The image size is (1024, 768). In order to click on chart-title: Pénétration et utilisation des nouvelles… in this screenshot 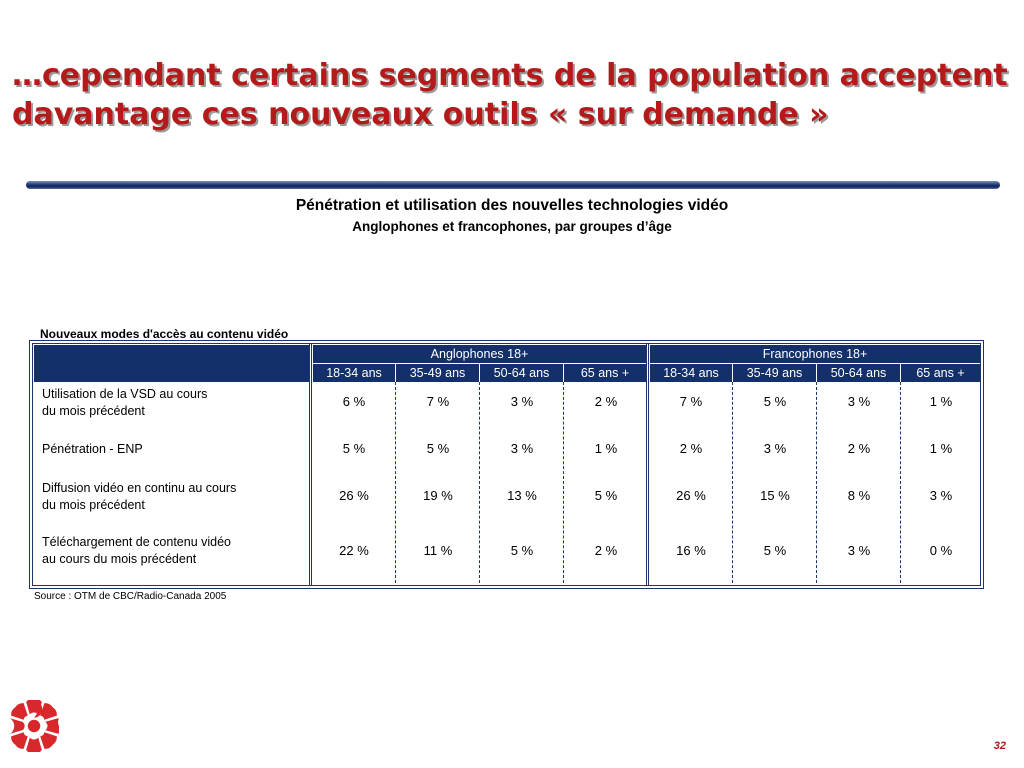, I will do `click(512, 205)`.